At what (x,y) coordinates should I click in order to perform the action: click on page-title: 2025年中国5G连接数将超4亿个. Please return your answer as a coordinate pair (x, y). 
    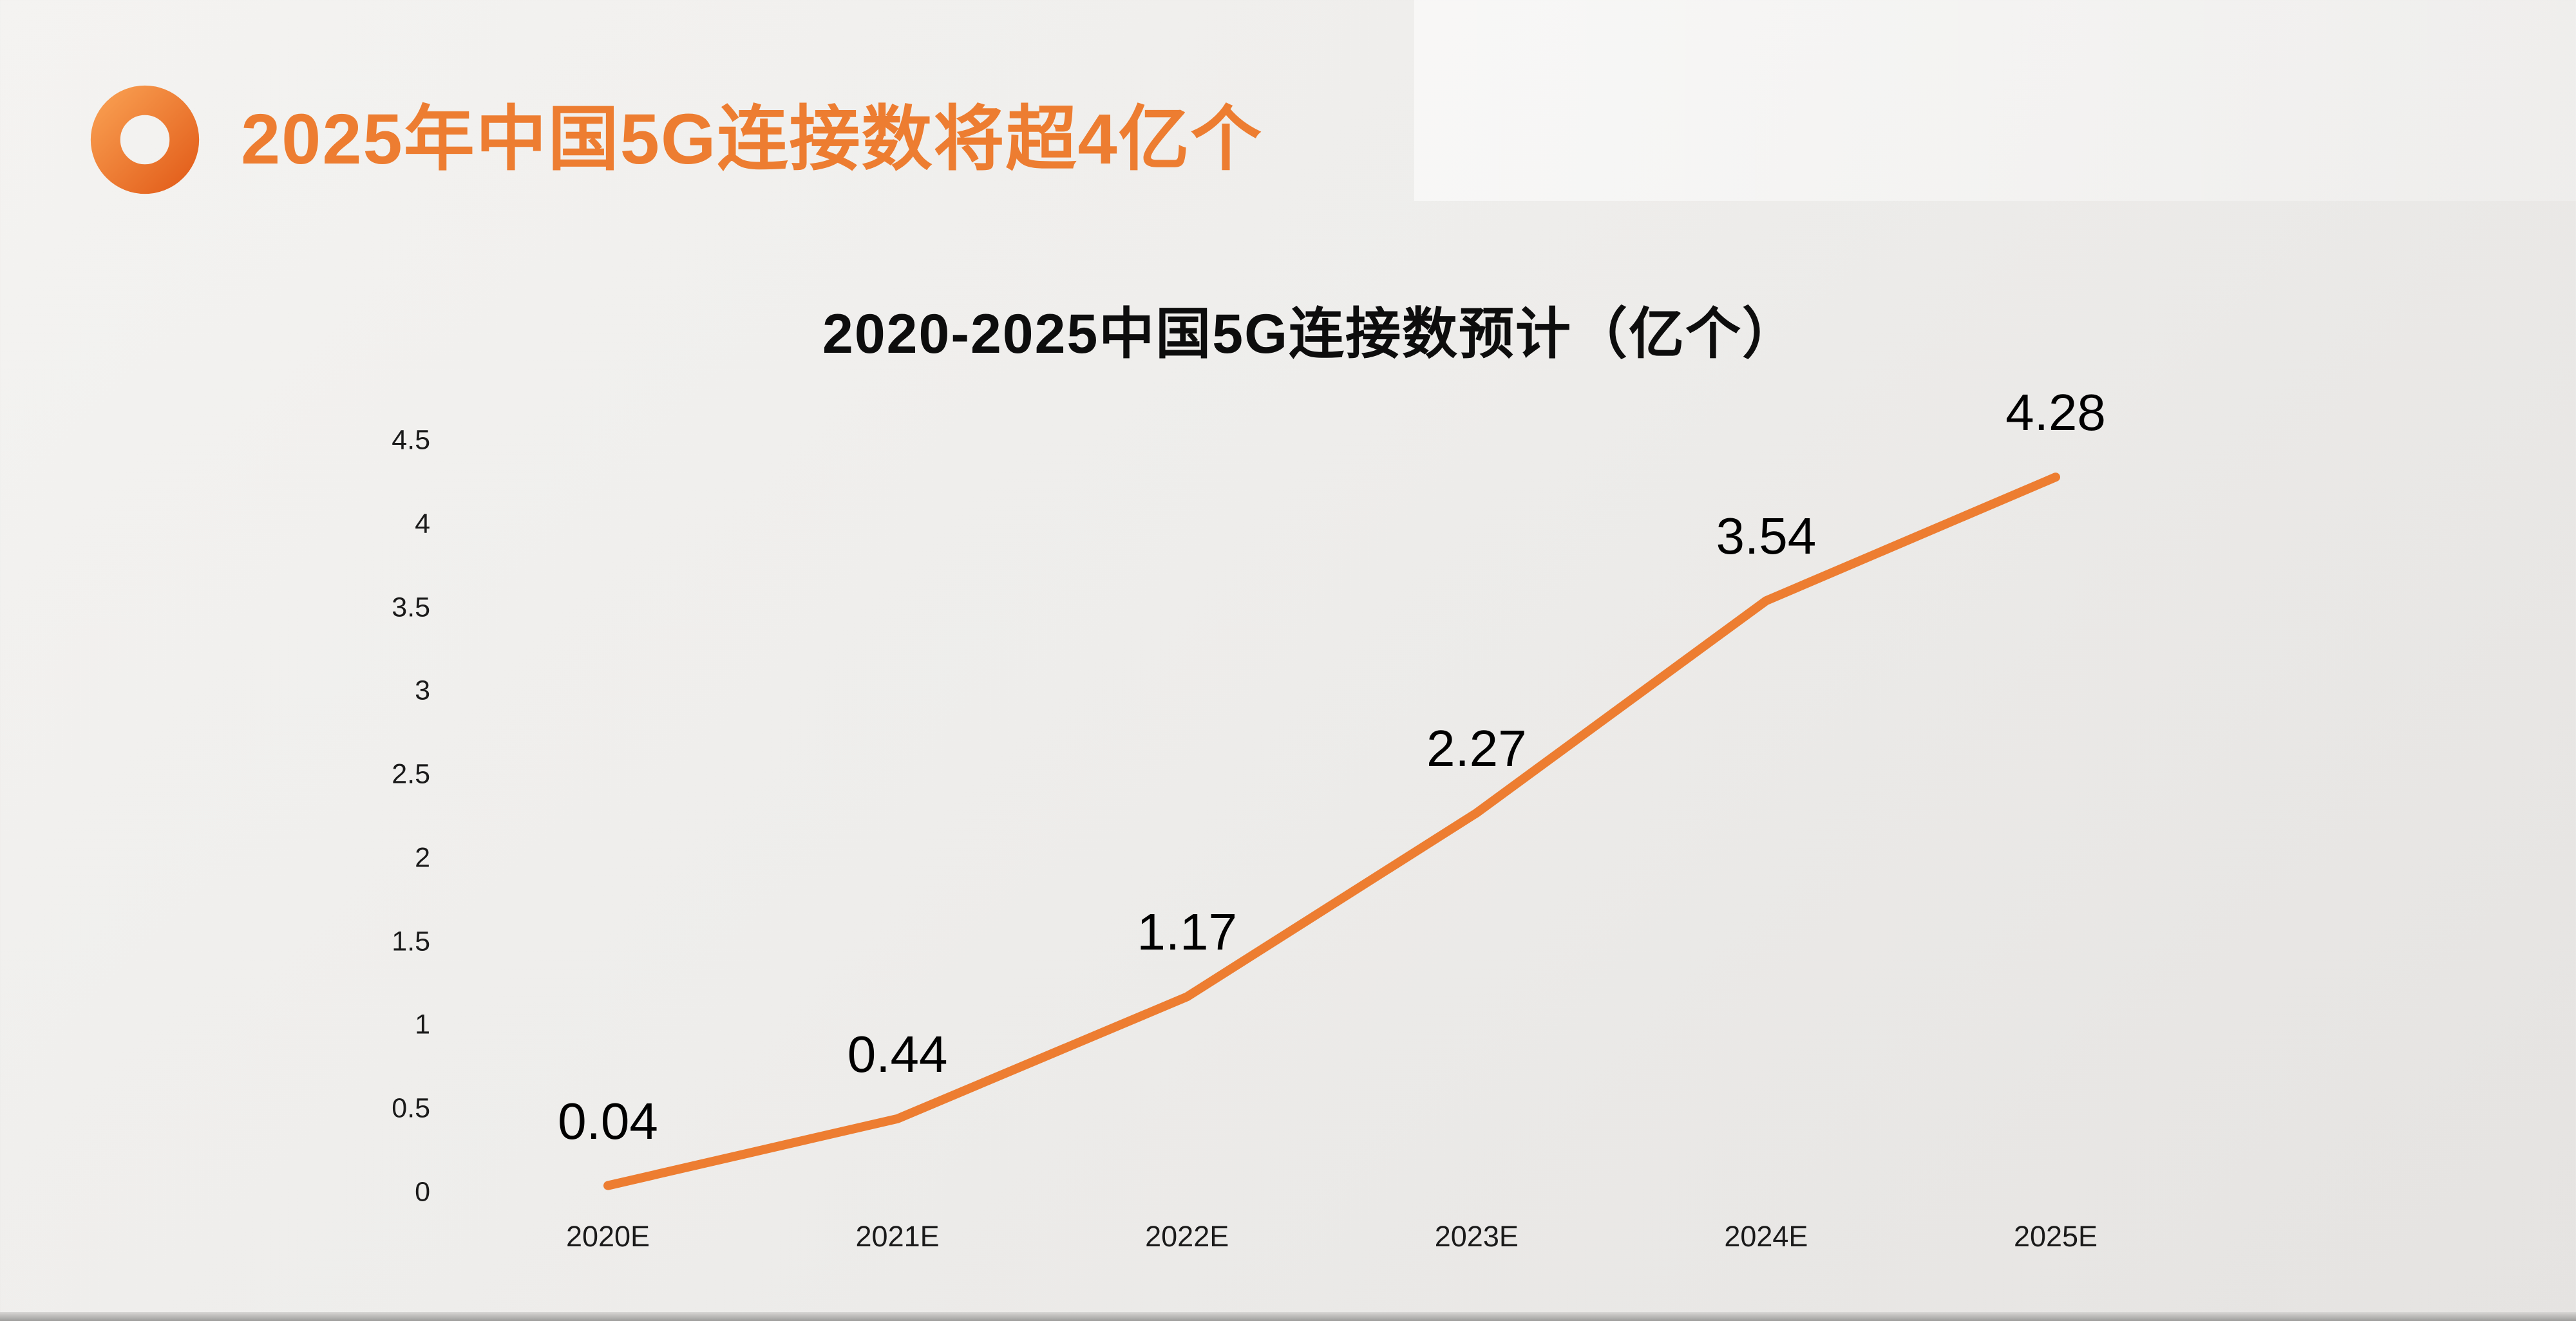
    Looking at the image, I should click on (752, 139).